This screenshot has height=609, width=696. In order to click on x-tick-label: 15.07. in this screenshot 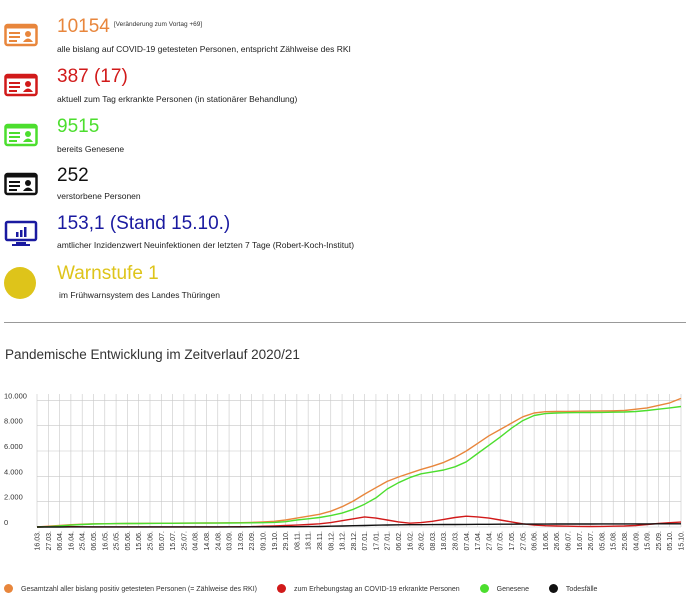, I will do `click(173, 541)`.